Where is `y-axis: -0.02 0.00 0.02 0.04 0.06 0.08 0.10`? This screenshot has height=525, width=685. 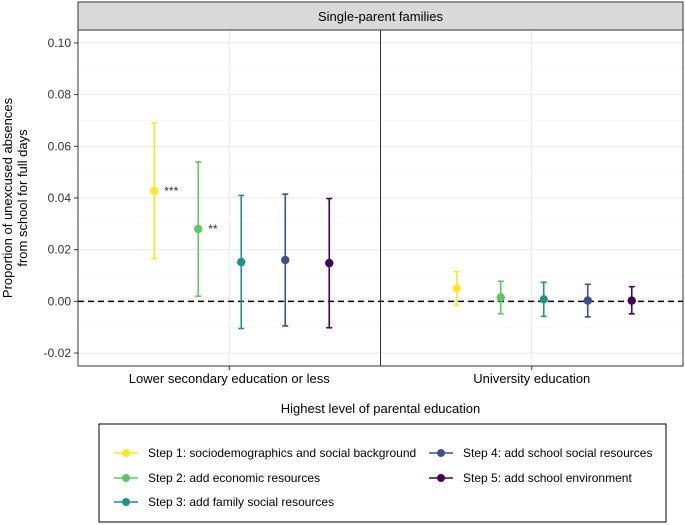 y-axis: -0.02 0.00 0.02 0.04 0.06 0.08 0.10 is located at coordinates (61, 198).